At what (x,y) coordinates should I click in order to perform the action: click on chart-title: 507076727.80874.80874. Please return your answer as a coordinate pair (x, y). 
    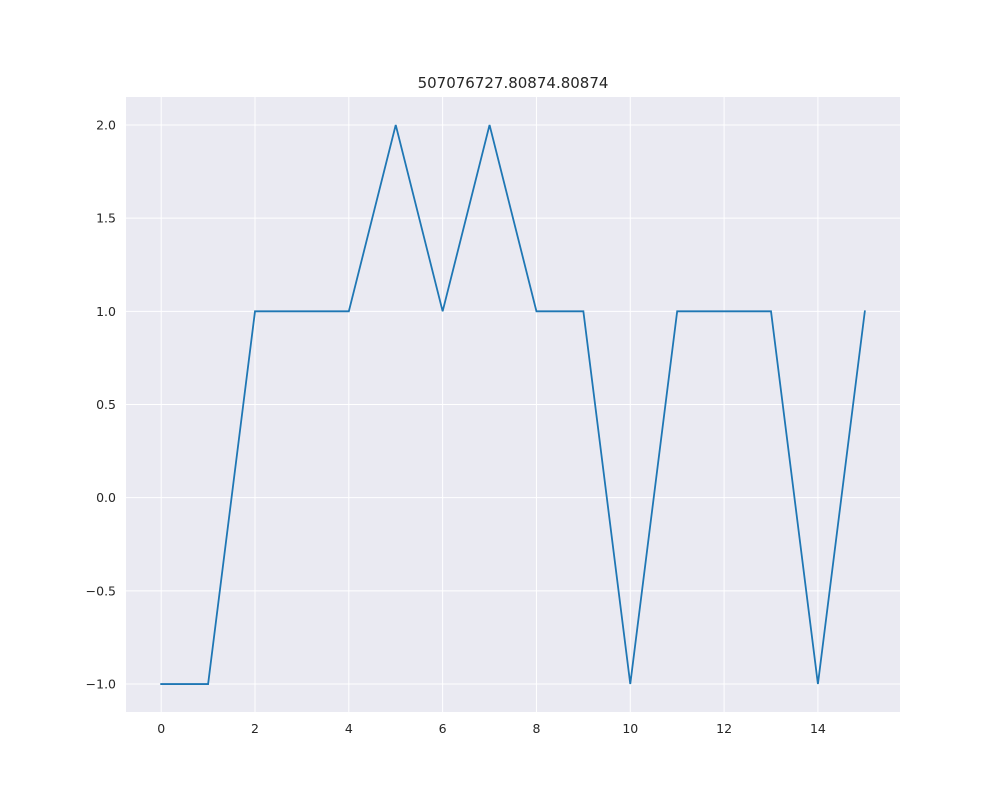
    Looking at the image, I should click on (513, 83).